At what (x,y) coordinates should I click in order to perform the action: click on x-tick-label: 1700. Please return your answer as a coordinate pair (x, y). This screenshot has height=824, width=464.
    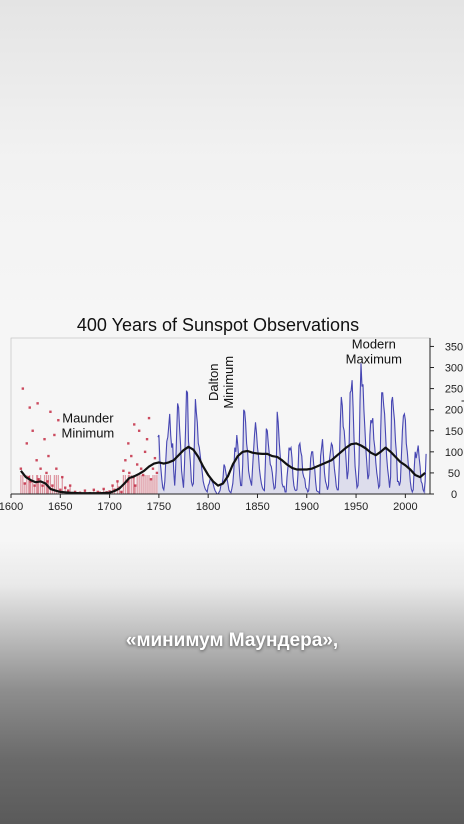
    Looking at the image, I should click on (109, 507).